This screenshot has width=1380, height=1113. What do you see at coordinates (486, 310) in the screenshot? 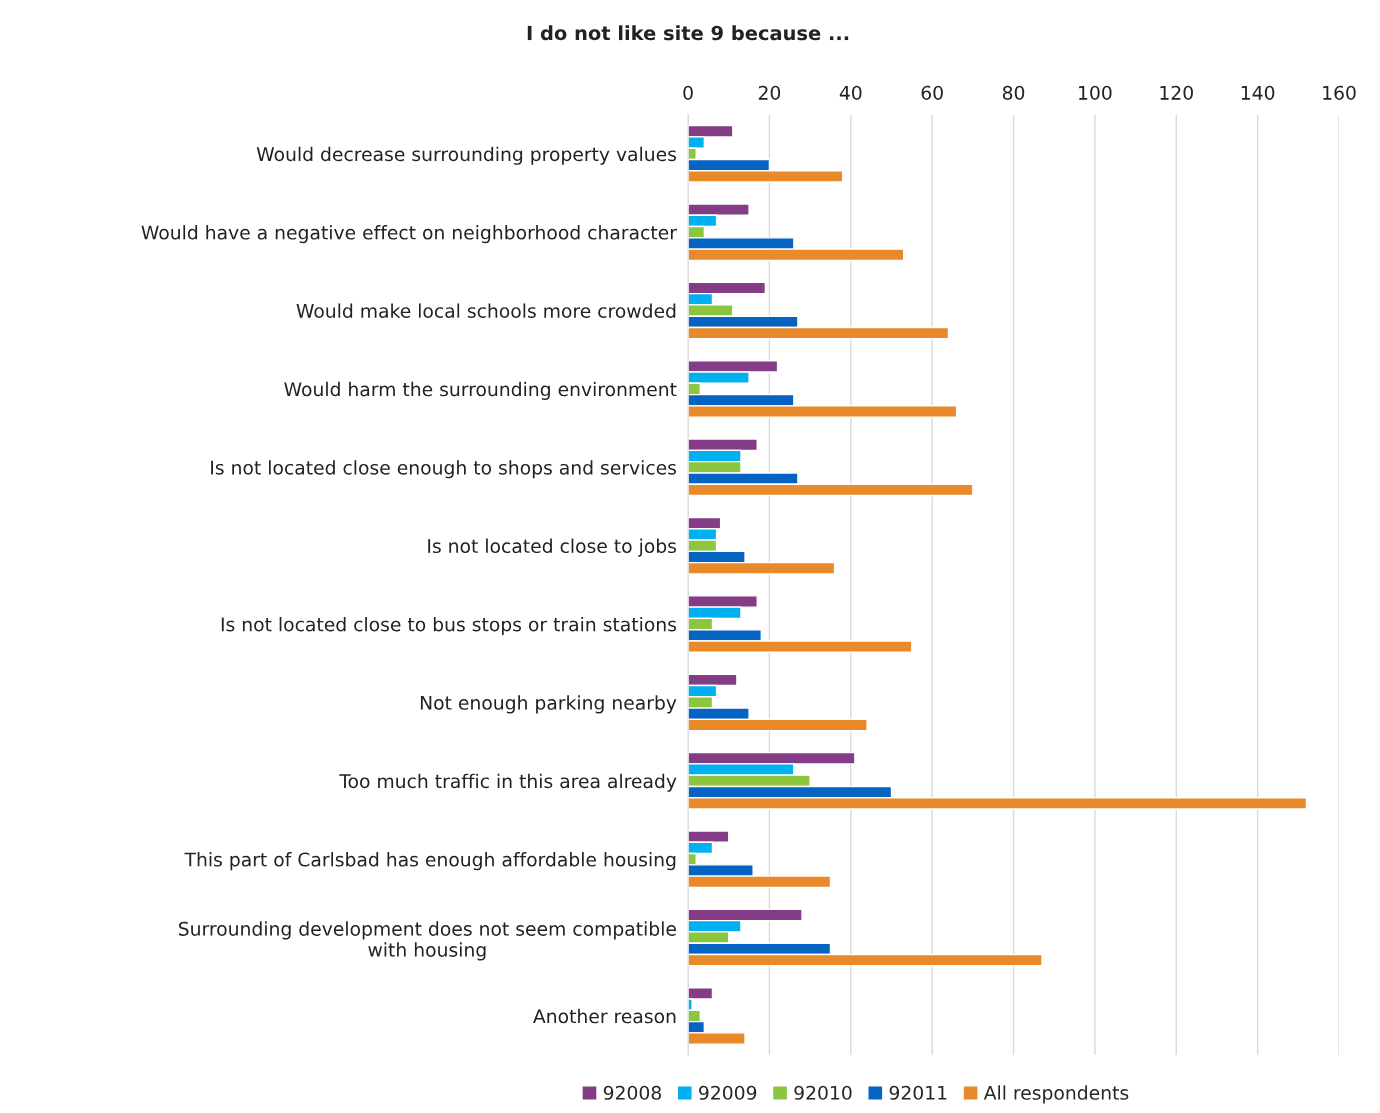
I see `y-tick-label: Would make local schools more crowded` at bounding box center [486, 310].